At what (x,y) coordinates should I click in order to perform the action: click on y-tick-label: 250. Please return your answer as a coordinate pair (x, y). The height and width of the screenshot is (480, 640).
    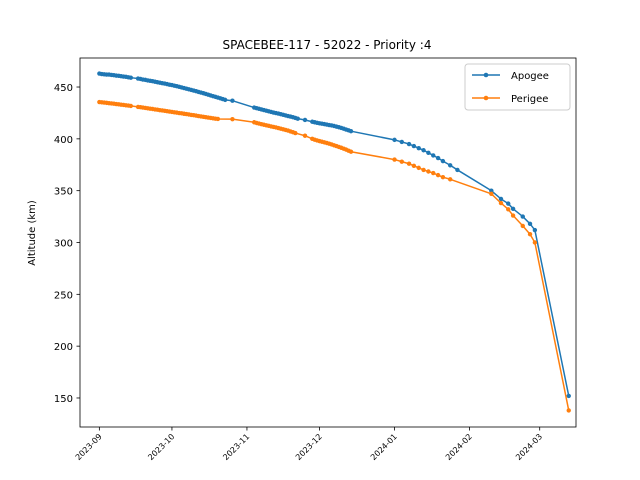
    Looking at the image, I should click on (63, 295).